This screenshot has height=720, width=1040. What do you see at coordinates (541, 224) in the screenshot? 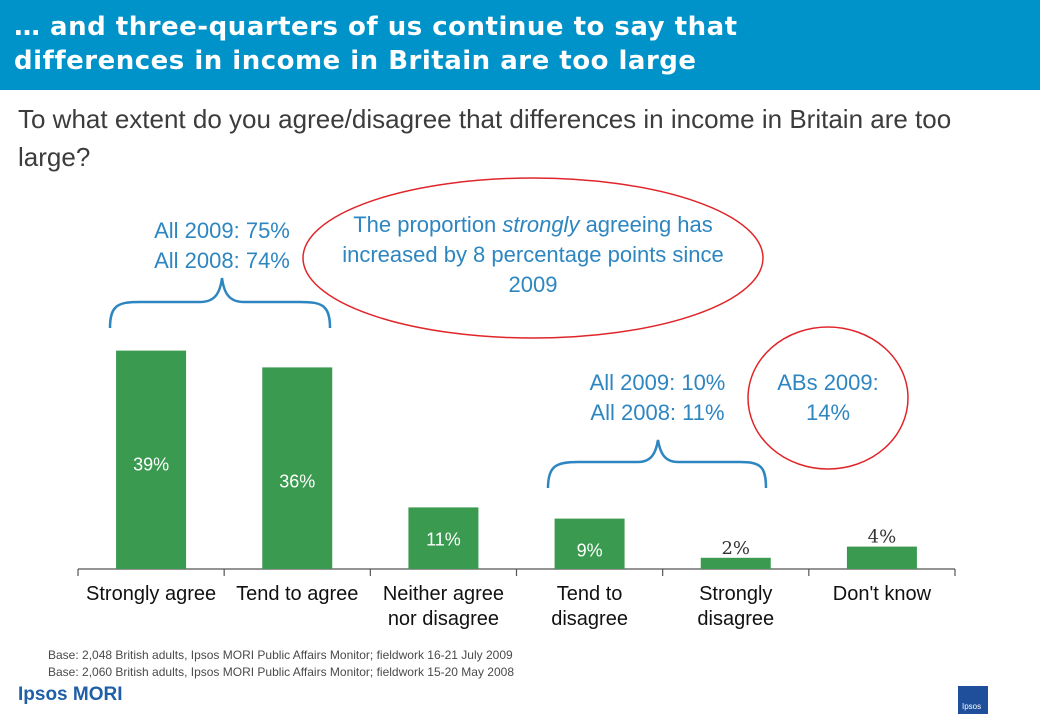
I see `strongly-emphasis: strongly` at bounding box center [541, 224].